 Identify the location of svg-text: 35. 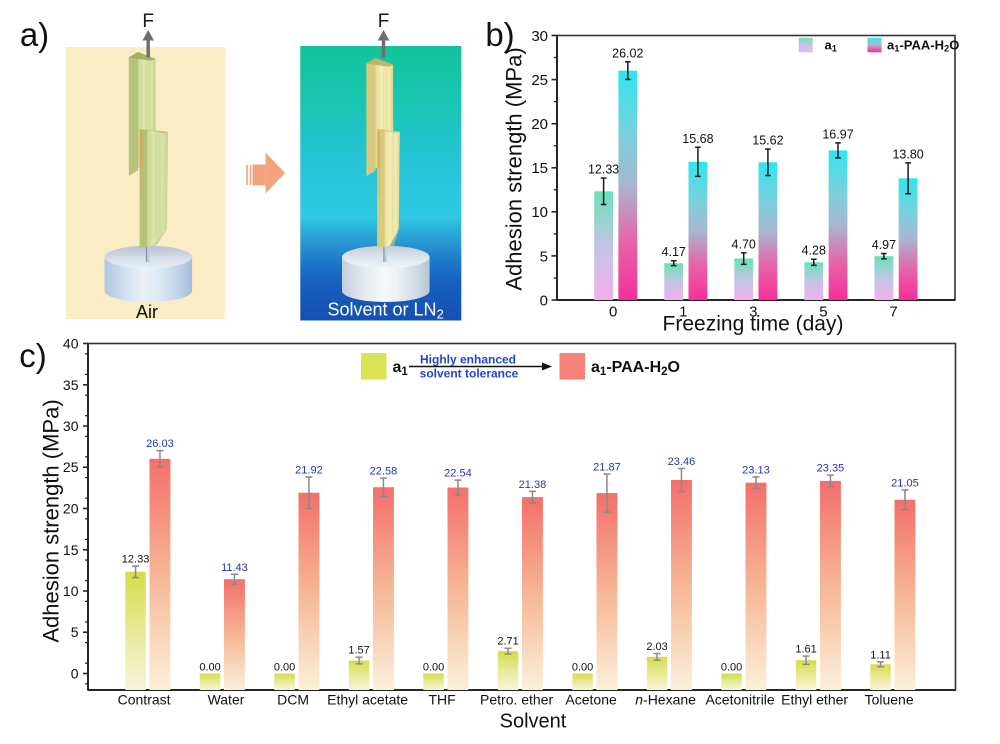
(71, 385).